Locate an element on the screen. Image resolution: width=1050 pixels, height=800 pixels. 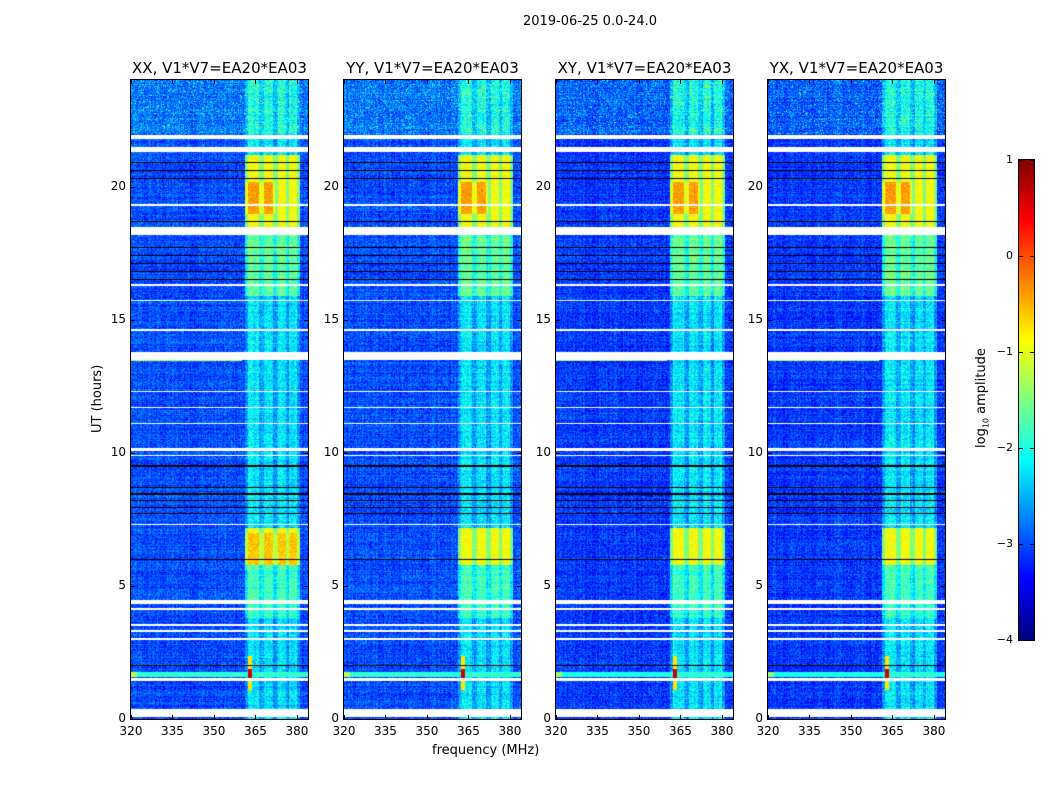
colorbar-tick-label: −1 is located at coordinates (1004, 351).